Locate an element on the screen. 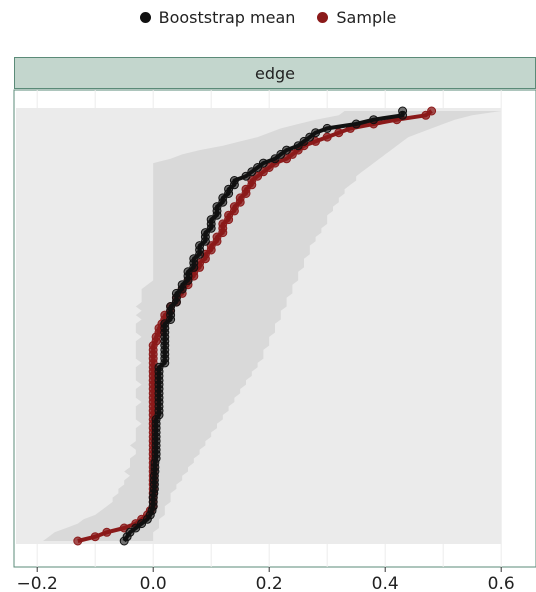  sample-legend-dot is located at coordinates (323, 17).